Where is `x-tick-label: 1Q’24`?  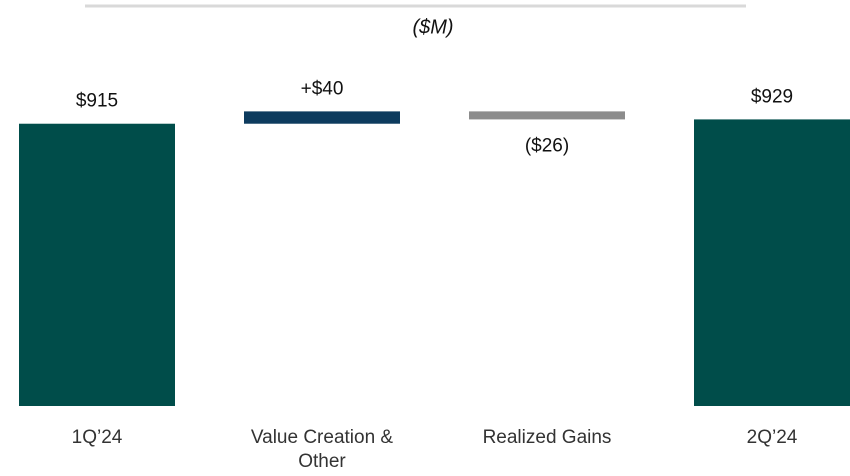 x-tick-label: 1Q’24 is located at coordinates (97, 437).